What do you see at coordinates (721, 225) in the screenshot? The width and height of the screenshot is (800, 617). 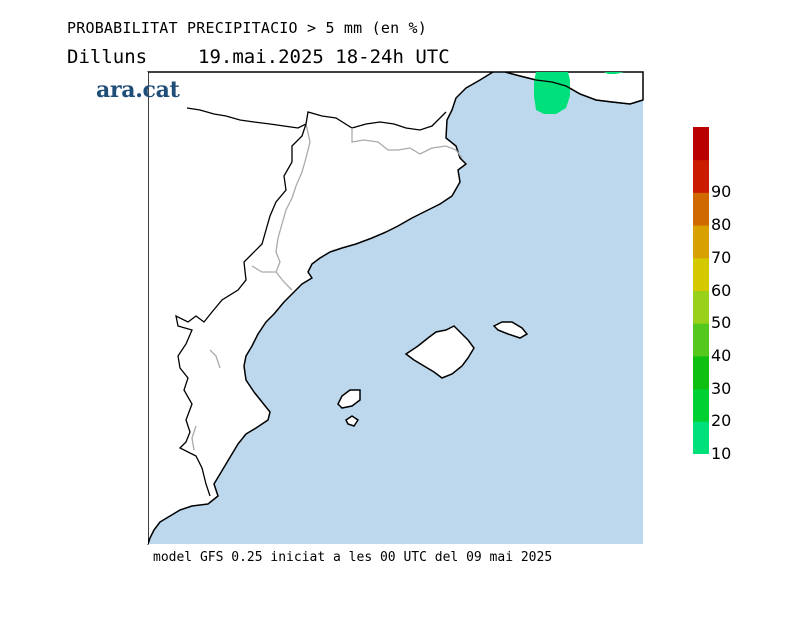 I see `legend-tick-label: 80` at bounding box center [721, 225].